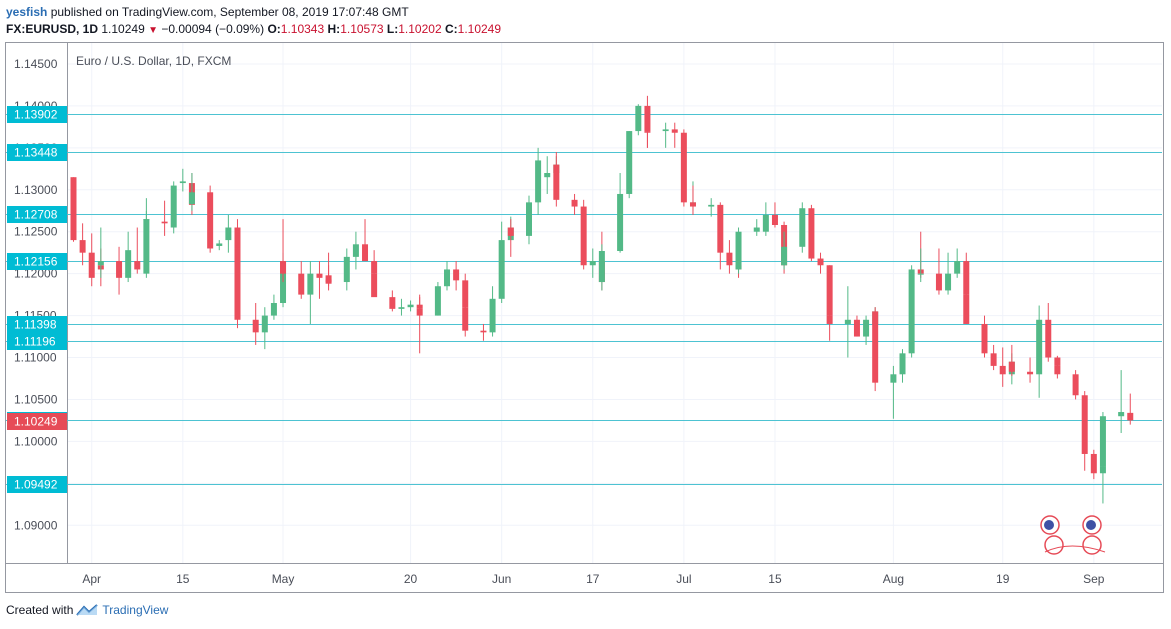 The width and height of the screenshot is (1171, 629). What do you see at coordinates (135, 610) in the screenshot?
I see `tradingview-brand: TradingView` at bounding box center [135, 610].